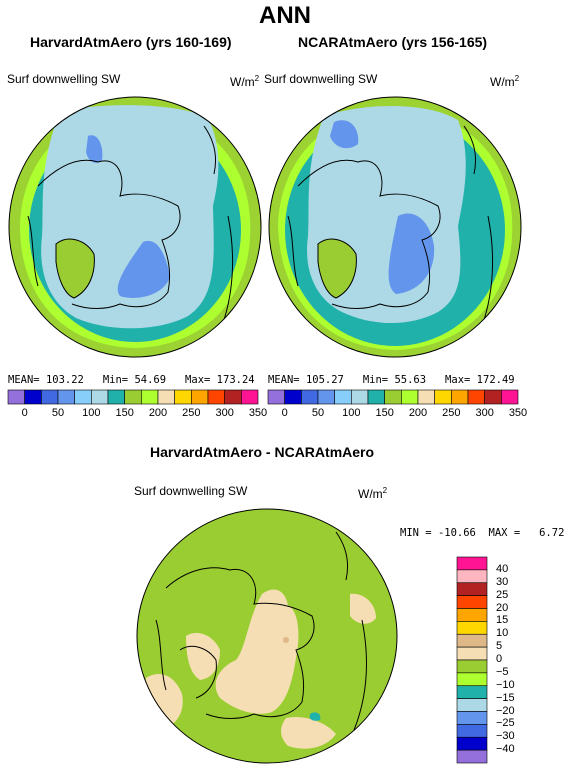 This screenshot has height=770, width=570. I want to click on units-label-ncar: W/m2, so click(505, 81).